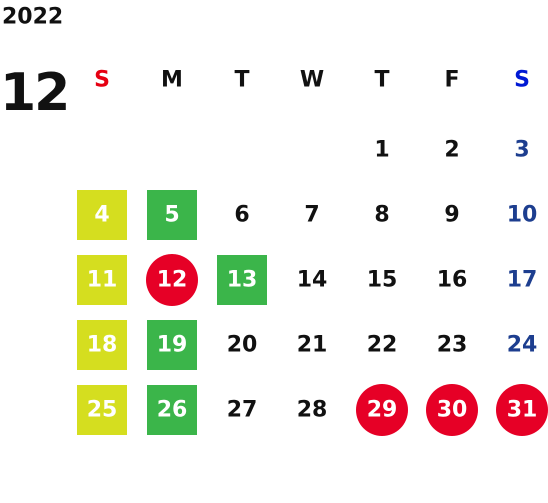 Image resolution: width=548 pixels, height=503 pixels. Describe the element at coordinates (32, 17) in the screenshot. I see `year: 2022` at that location.